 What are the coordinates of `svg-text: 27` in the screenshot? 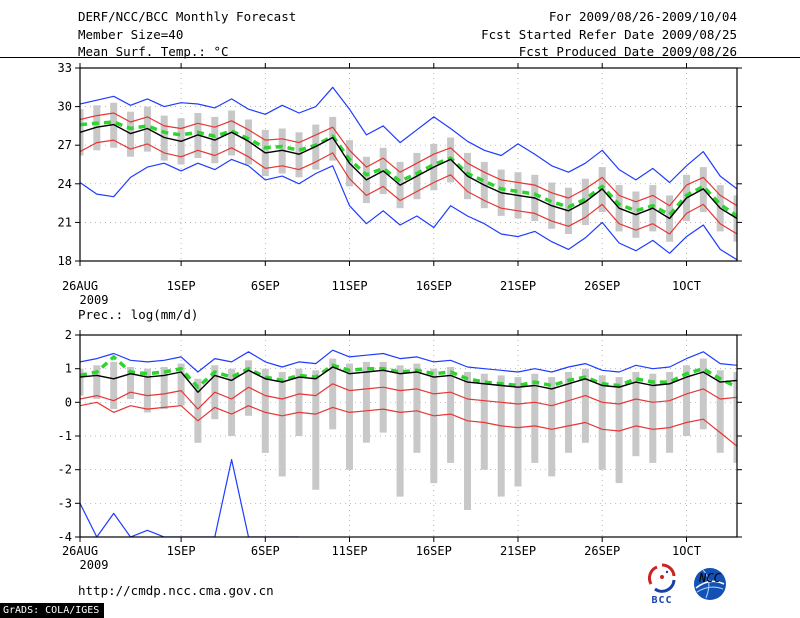 It's located at (65, 145).